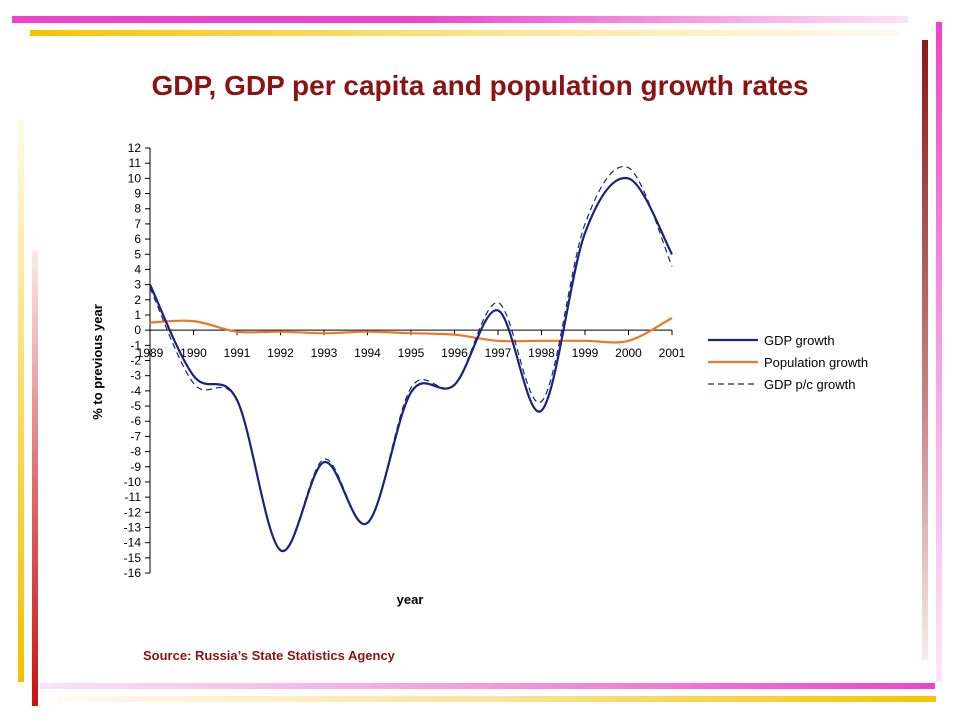 This screenshot has width=960, height=720. Describe the element at coordinates (585, 353) in the screenshot. I see `x-tick-label: 1999` at that location.